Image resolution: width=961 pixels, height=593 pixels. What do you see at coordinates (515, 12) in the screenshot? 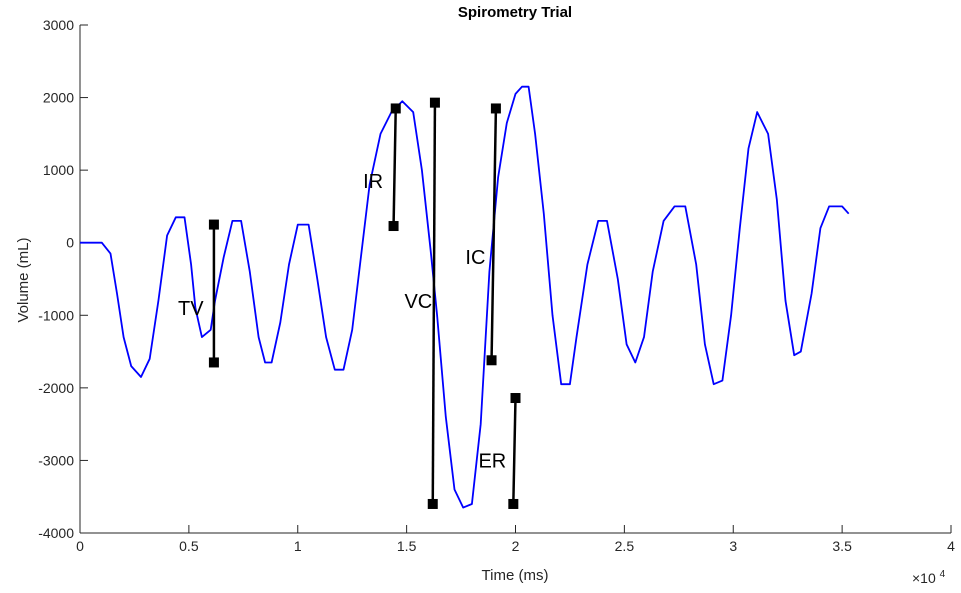
I see `chart-title: Spirometry Trial` at bounding box center [515, 12].